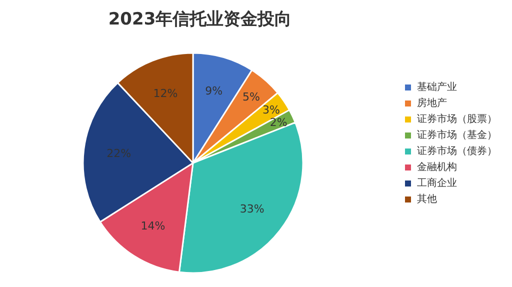 This screenshot has width=512, height=287. What do you see at coordinates (119, 153) in the screenshot?
I see `data-label: 22%` at bounding box center [119, 153].